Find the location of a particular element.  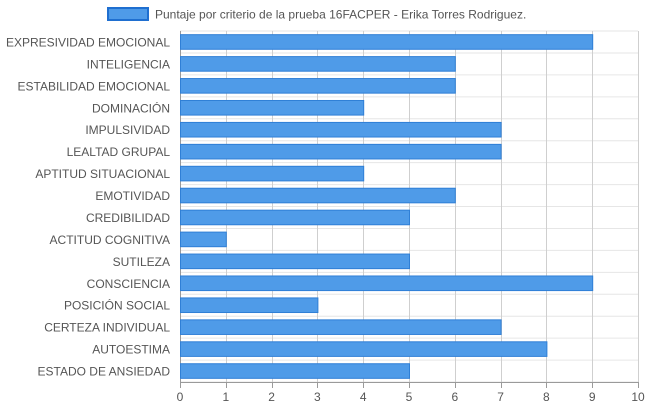

category-label: ACTITUD COGNITIVA is located at coordinates (110, 240).